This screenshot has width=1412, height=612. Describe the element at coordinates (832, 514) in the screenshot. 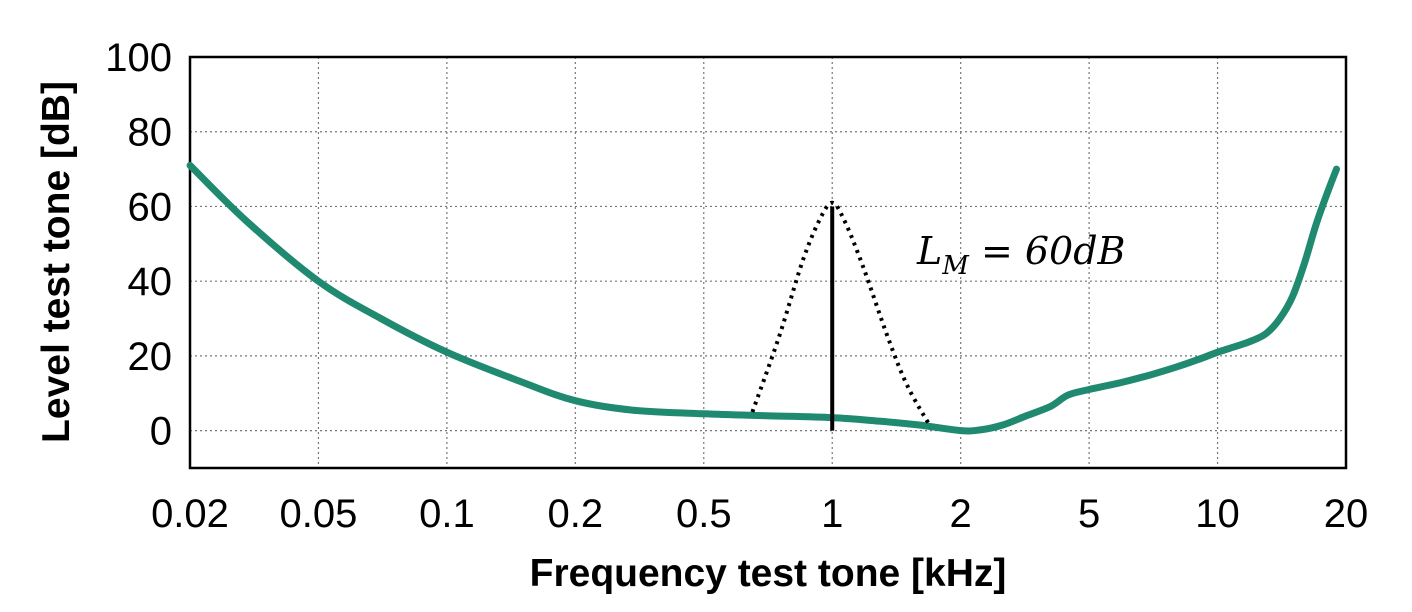

I see `x-tick-label: 1` at that location.